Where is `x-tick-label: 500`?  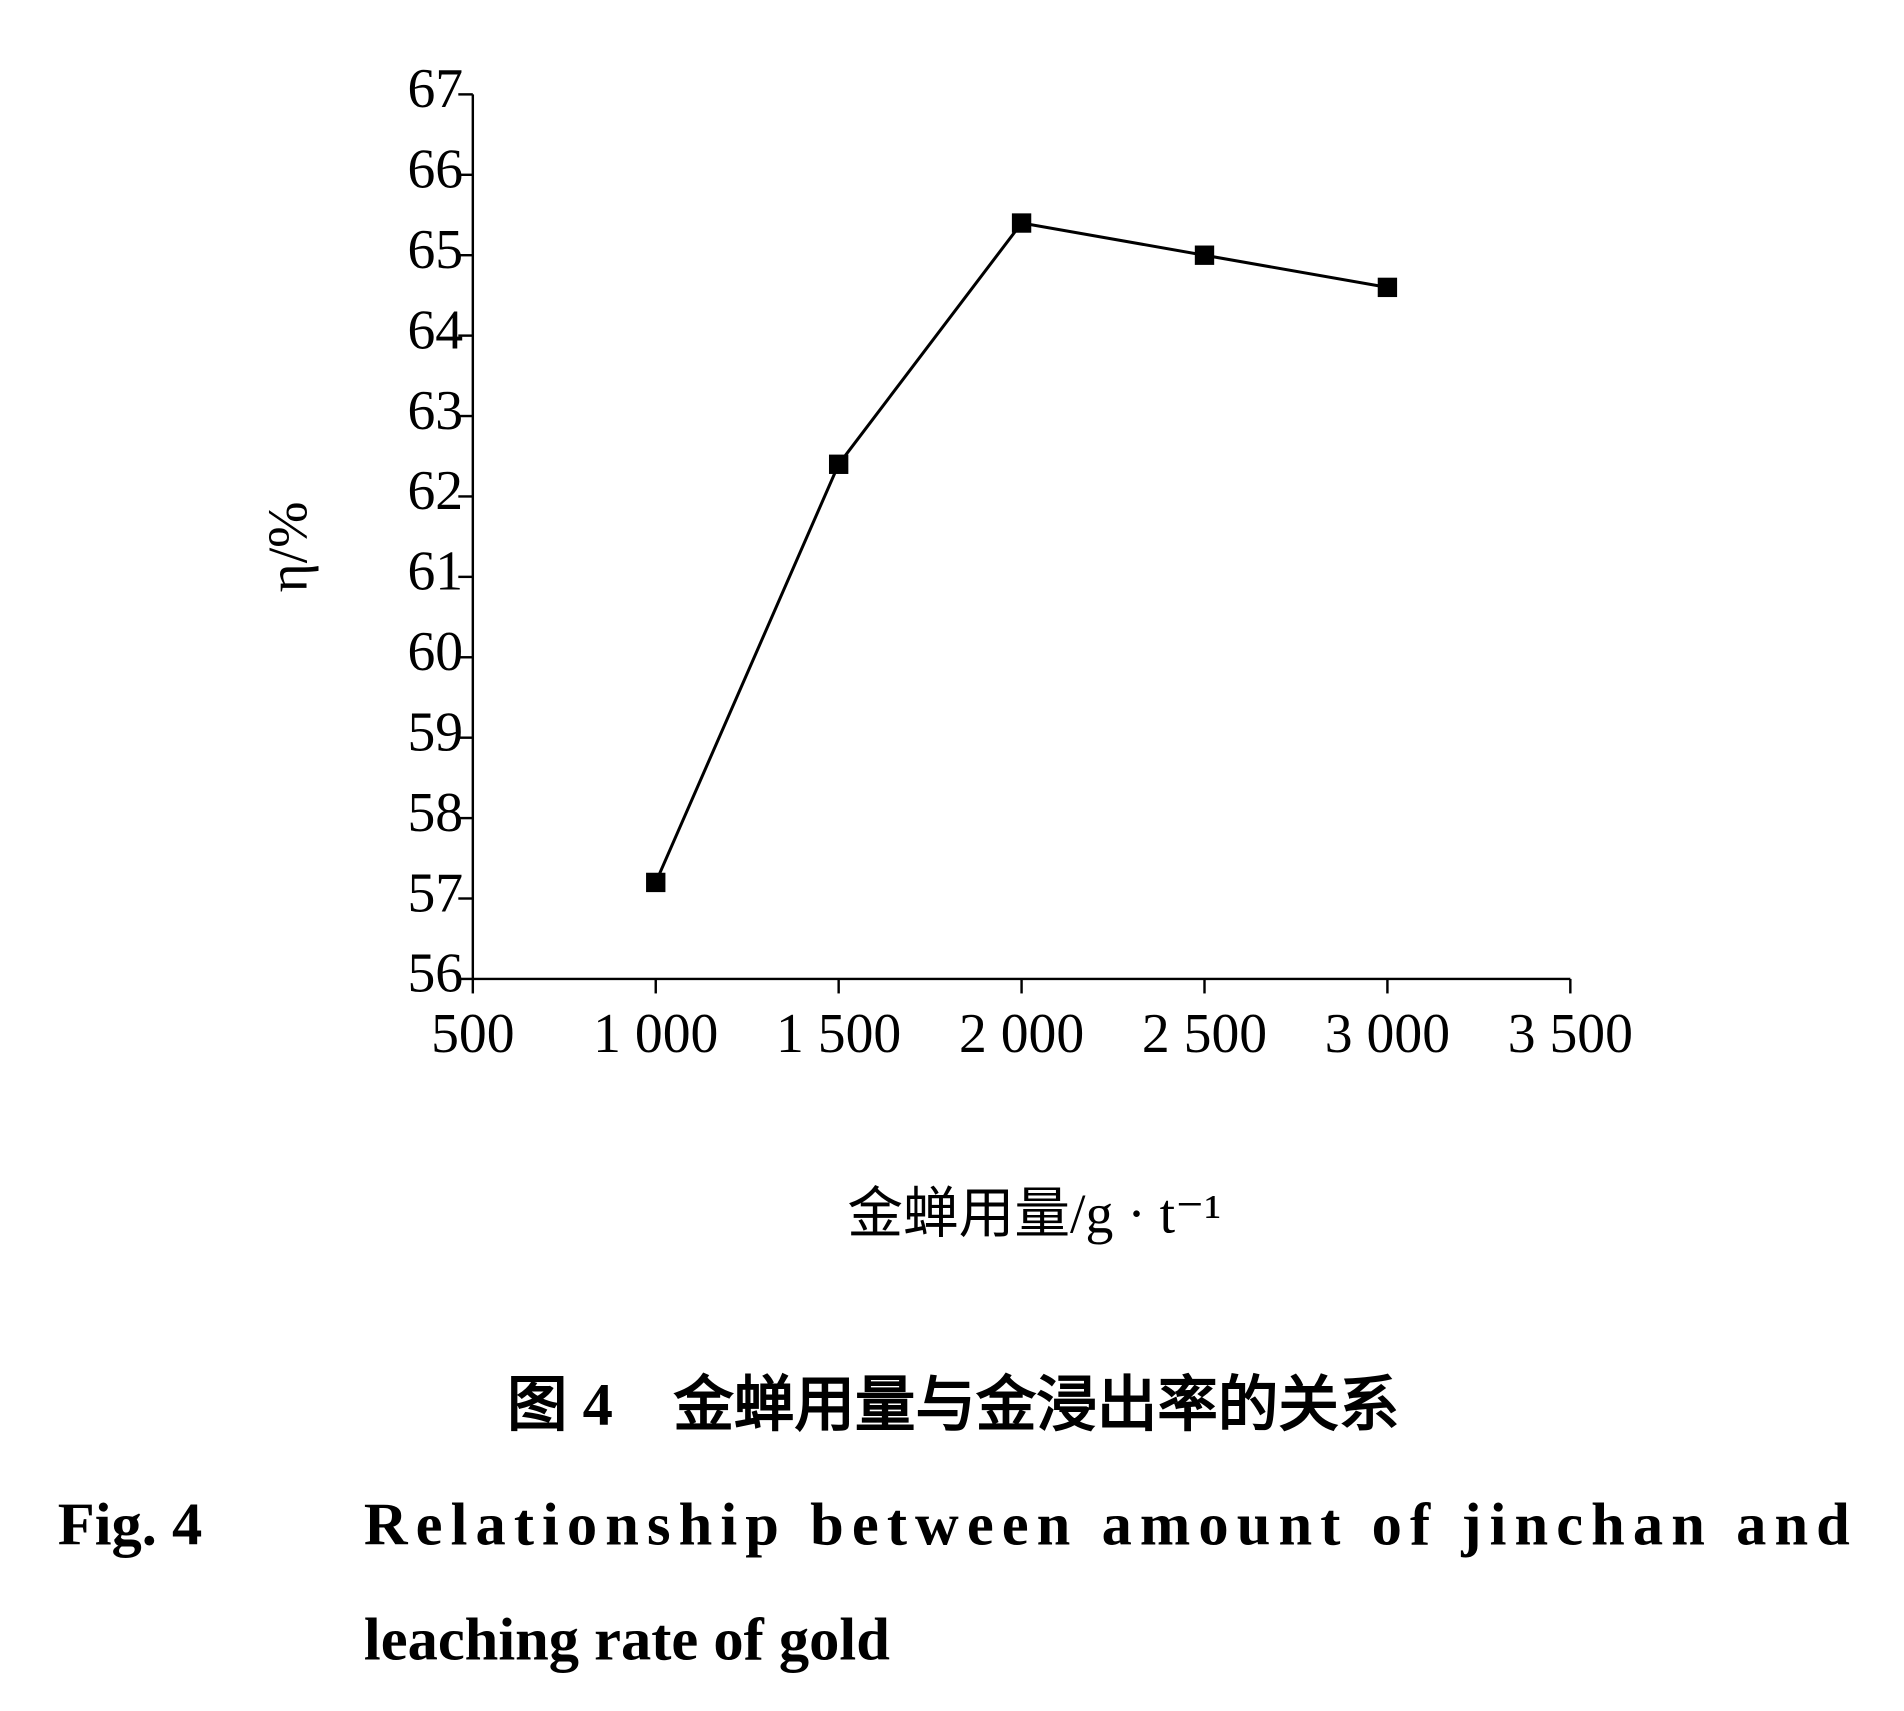
x-tick-label: 500 is located at coordinates (472, 1034).